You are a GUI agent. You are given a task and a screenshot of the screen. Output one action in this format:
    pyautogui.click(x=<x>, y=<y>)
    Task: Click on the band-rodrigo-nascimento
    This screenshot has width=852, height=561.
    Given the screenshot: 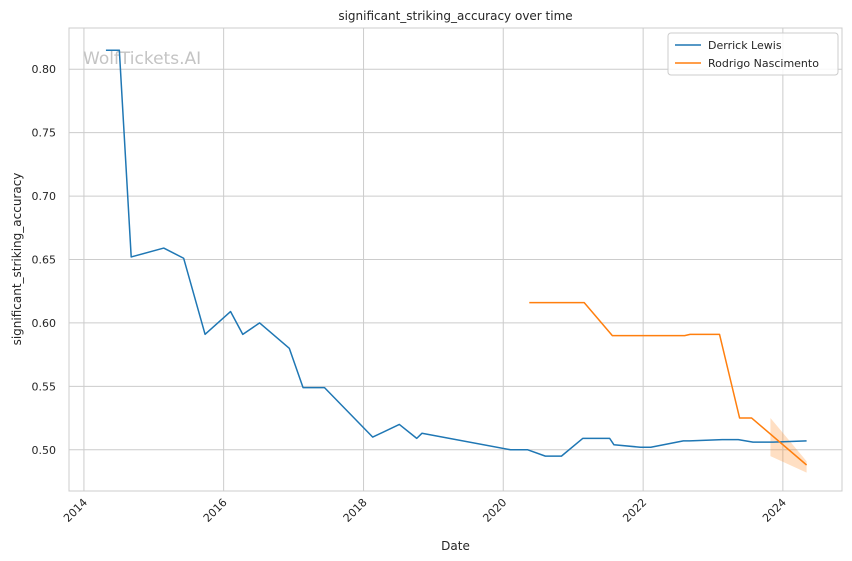 What is the action you would take?
    pyautogui.click(x=788, y=445)
    